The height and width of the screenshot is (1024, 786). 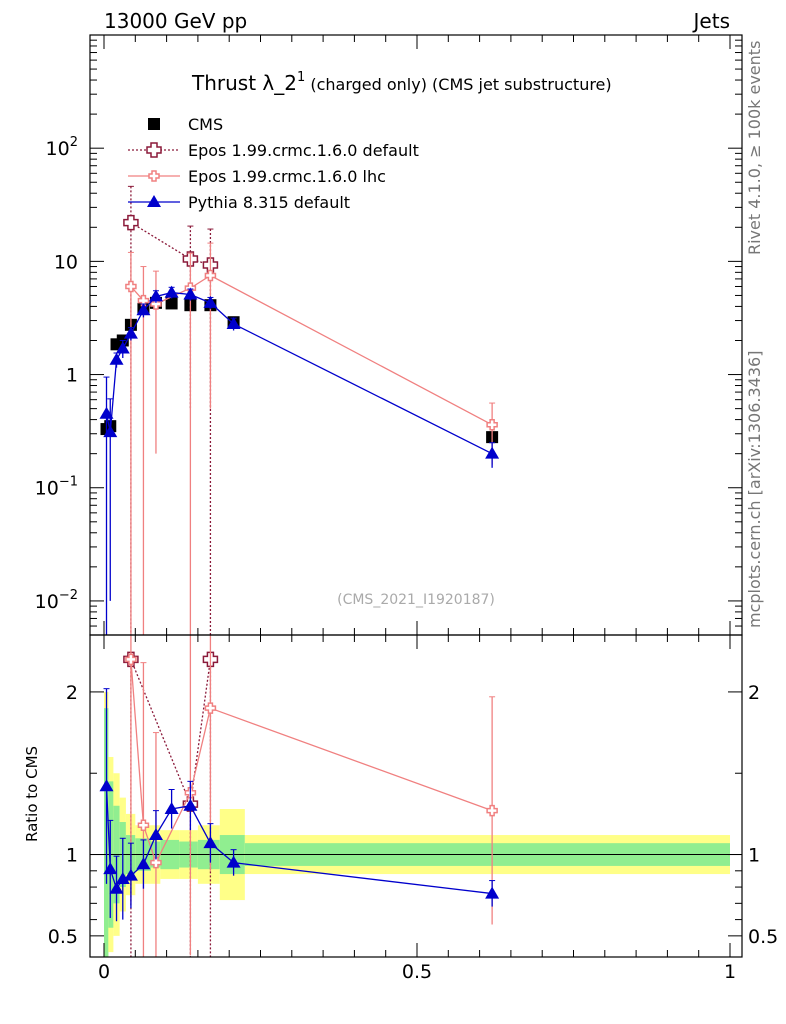 What do you see at coordinates (754, 489) in the screenshot?
I see `side-text-bottom: mcplots.cern.ch [arXiv:1306.3436]` at bounding box center [754, 489].